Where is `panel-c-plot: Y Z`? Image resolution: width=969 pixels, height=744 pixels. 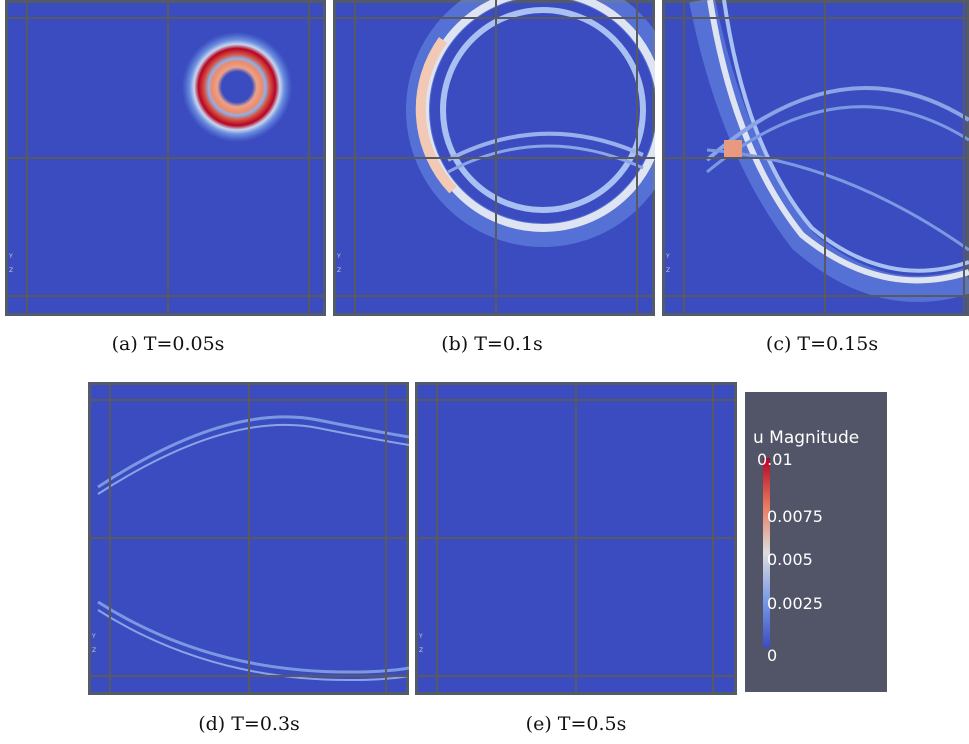 panel-c-plot: Y Z is located at coordinates (815, 158).